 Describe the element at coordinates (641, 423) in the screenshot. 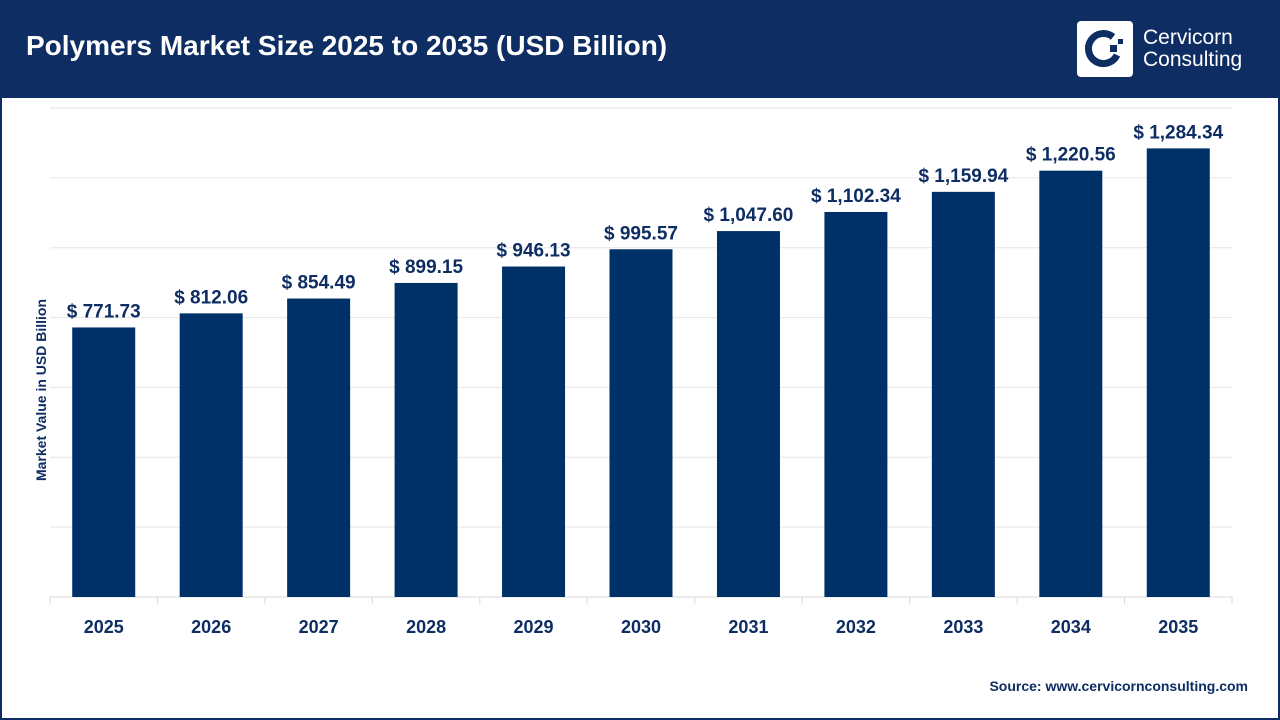

I see `bar-2030` at that location.